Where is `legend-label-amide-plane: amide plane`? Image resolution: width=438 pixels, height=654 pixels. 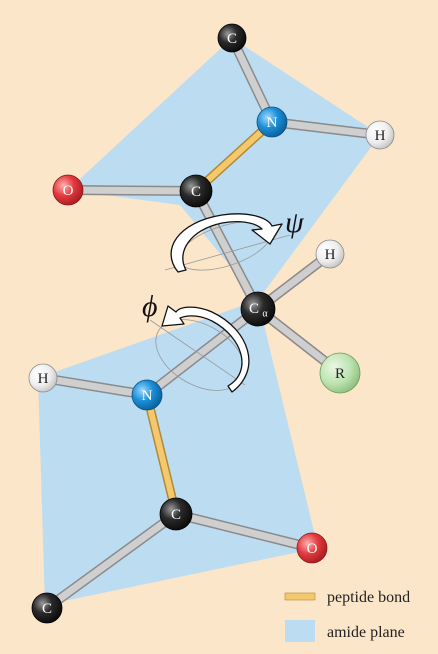
legend-label-amide-plane: amide plane is located at coordinates (366, 632).